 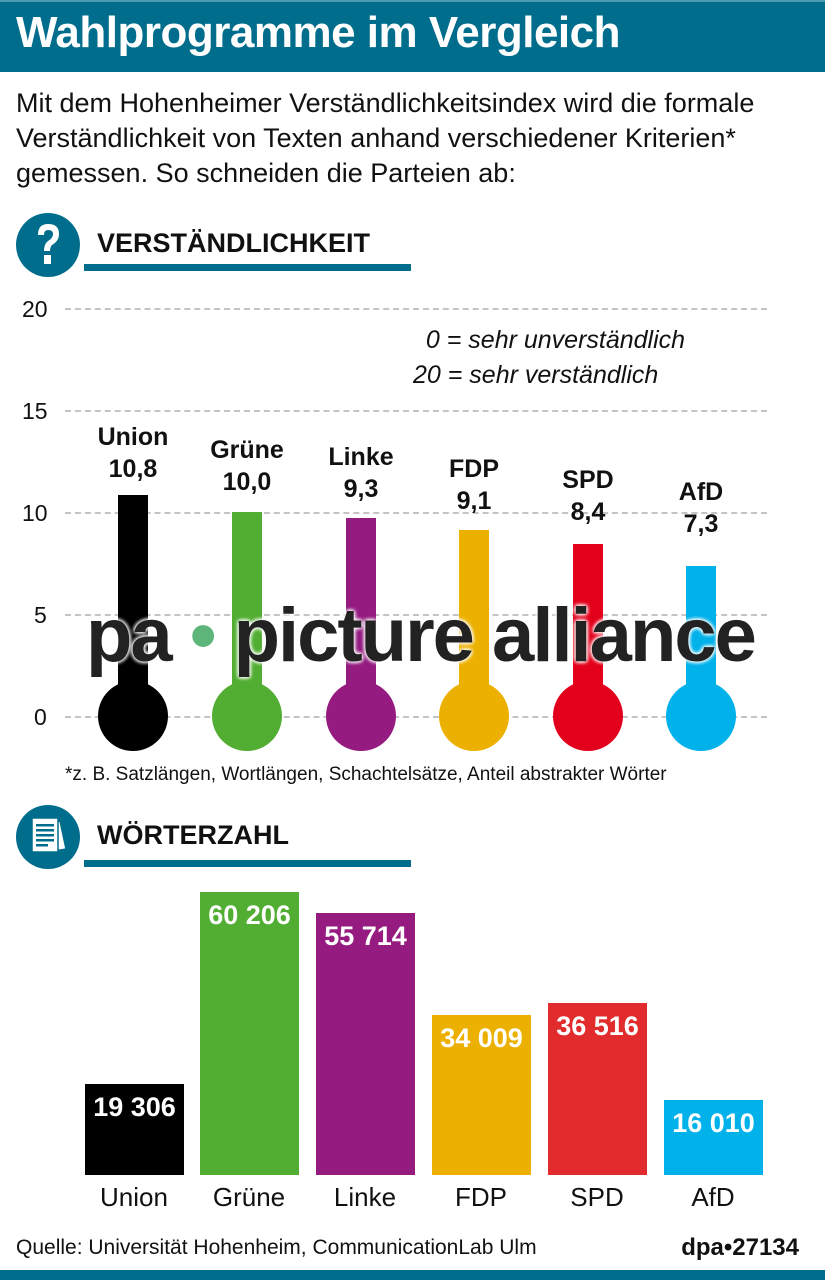 I want to click on category-linke: Linke, so click(x=365, y=1197).